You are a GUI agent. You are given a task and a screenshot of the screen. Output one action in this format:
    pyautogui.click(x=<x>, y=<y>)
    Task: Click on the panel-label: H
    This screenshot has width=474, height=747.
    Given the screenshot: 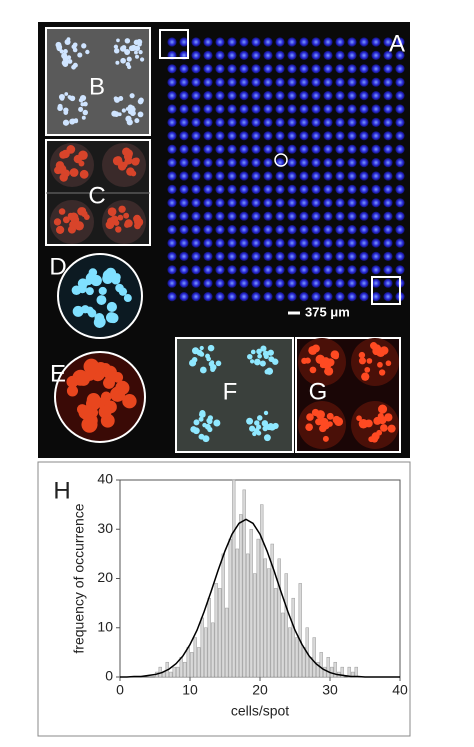 What is the action you would take?
    pyautogui.click(x=61, y=490)
    